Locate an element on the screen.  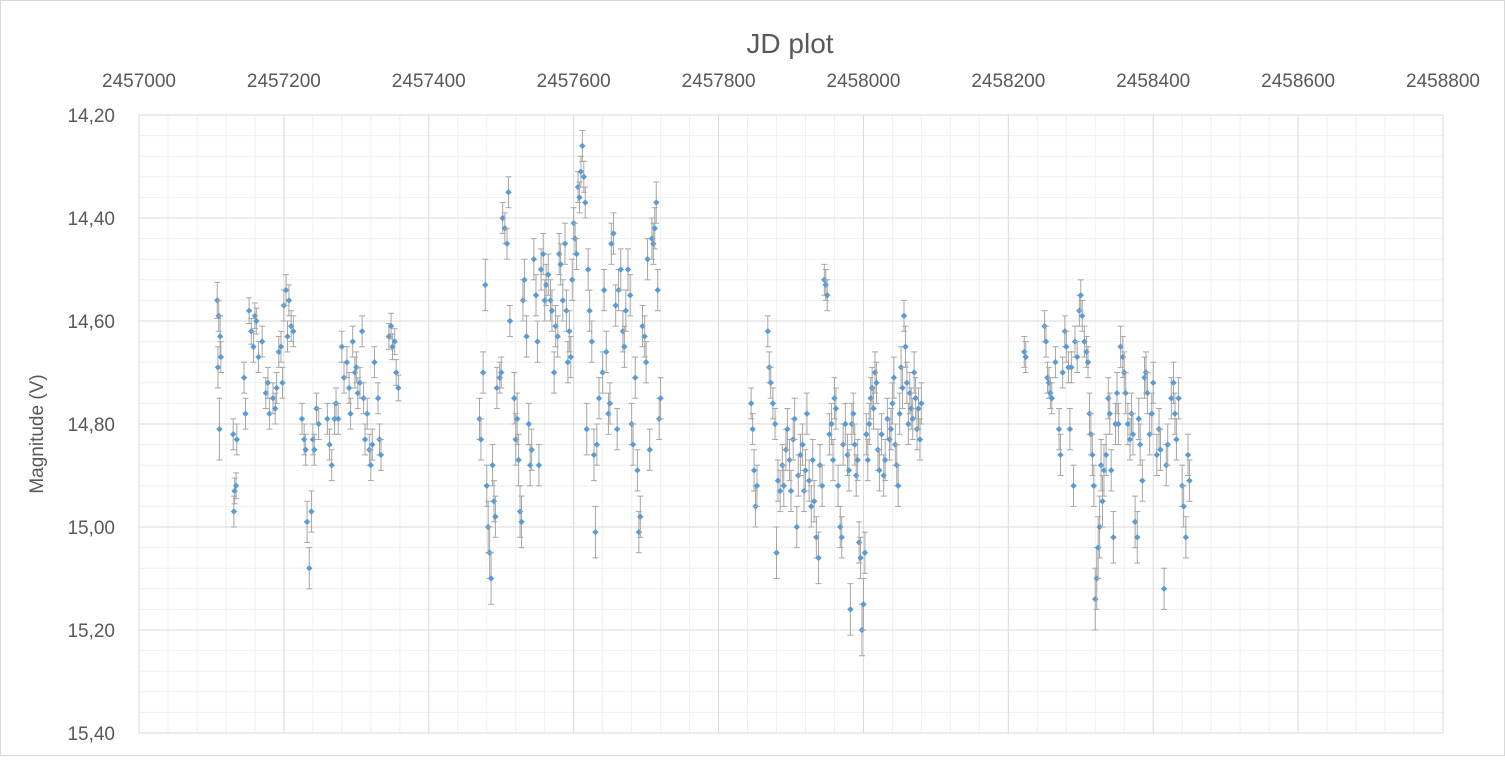
y-axis-label: Magnitude (V) is located at coordinates (37, 433).